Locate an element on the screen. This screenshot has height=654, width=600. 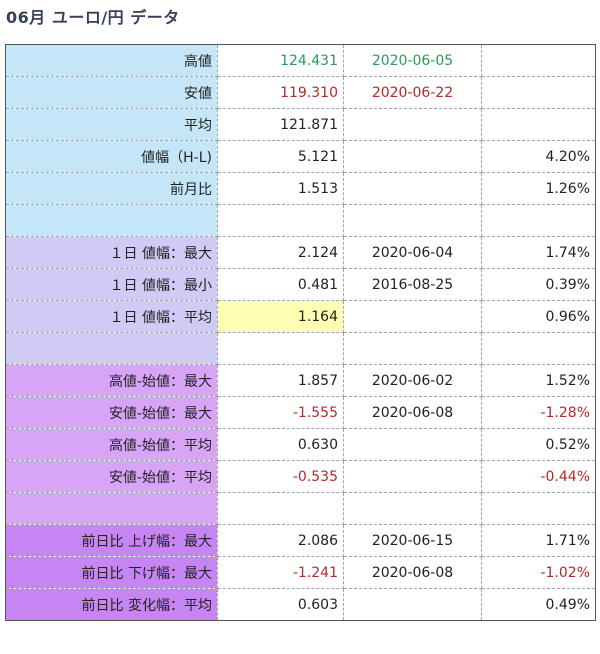
table-row: １日 値幅：最小 0.481 2016-08-25 0.39% is located at coordinates (300, 284).